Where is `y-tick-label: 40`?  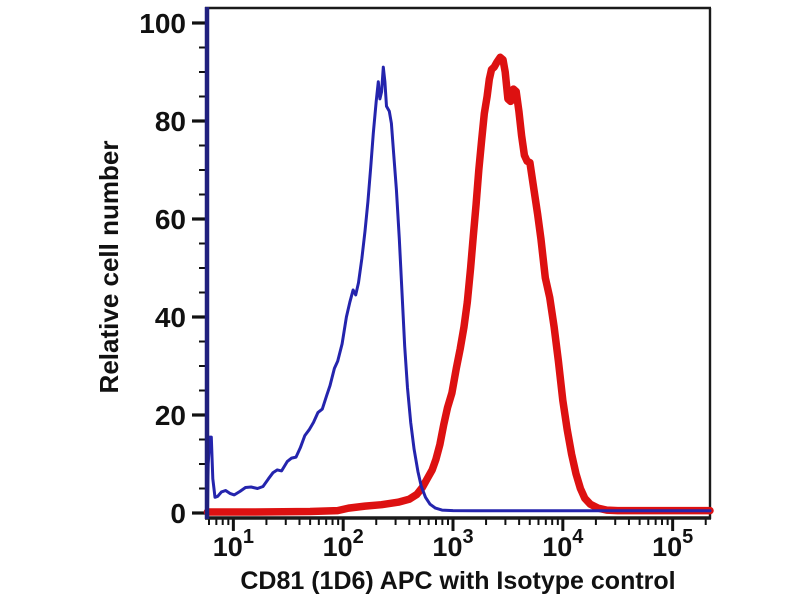 y-tick-label: 40 is located at coordinates (170, 317).